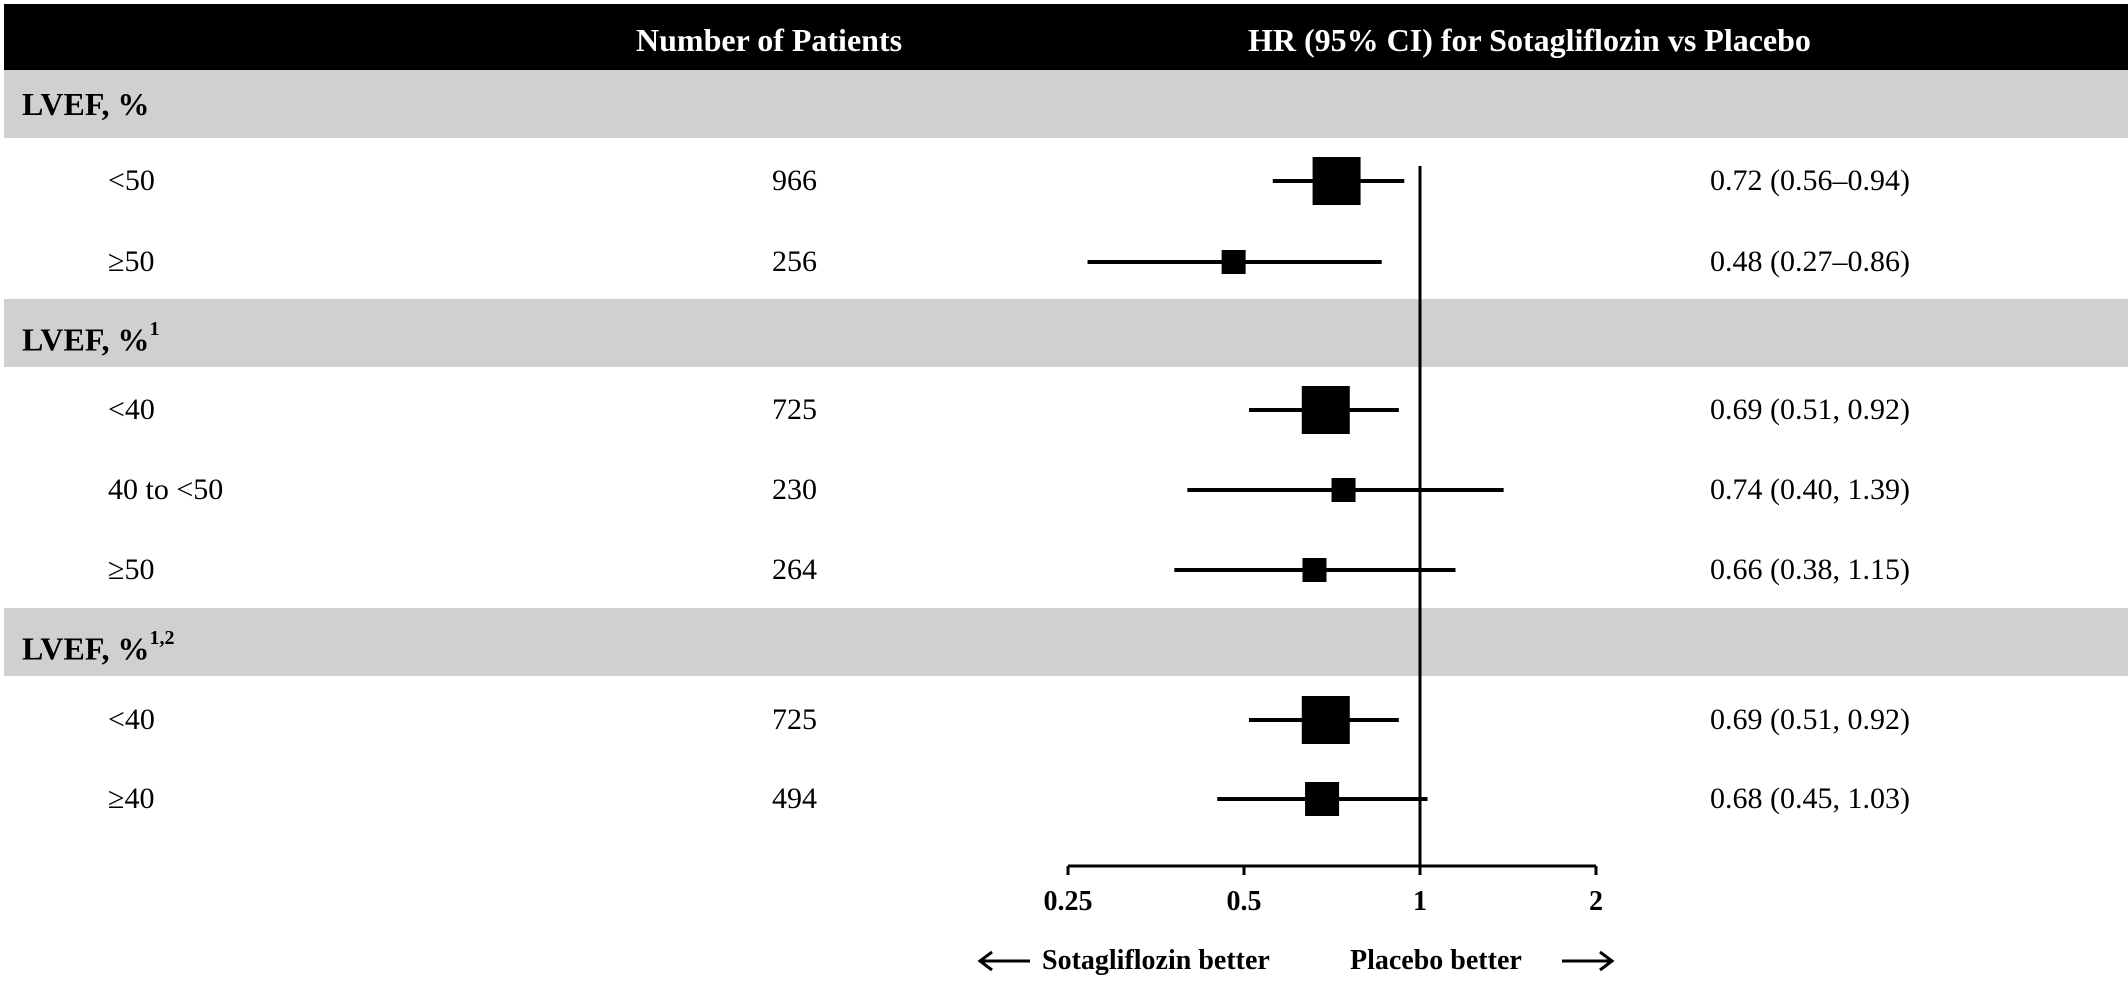  What do you see at coordinates (1066, 38) in the screenshot?
I see `header-bar` at bounding box center [1066, 38].